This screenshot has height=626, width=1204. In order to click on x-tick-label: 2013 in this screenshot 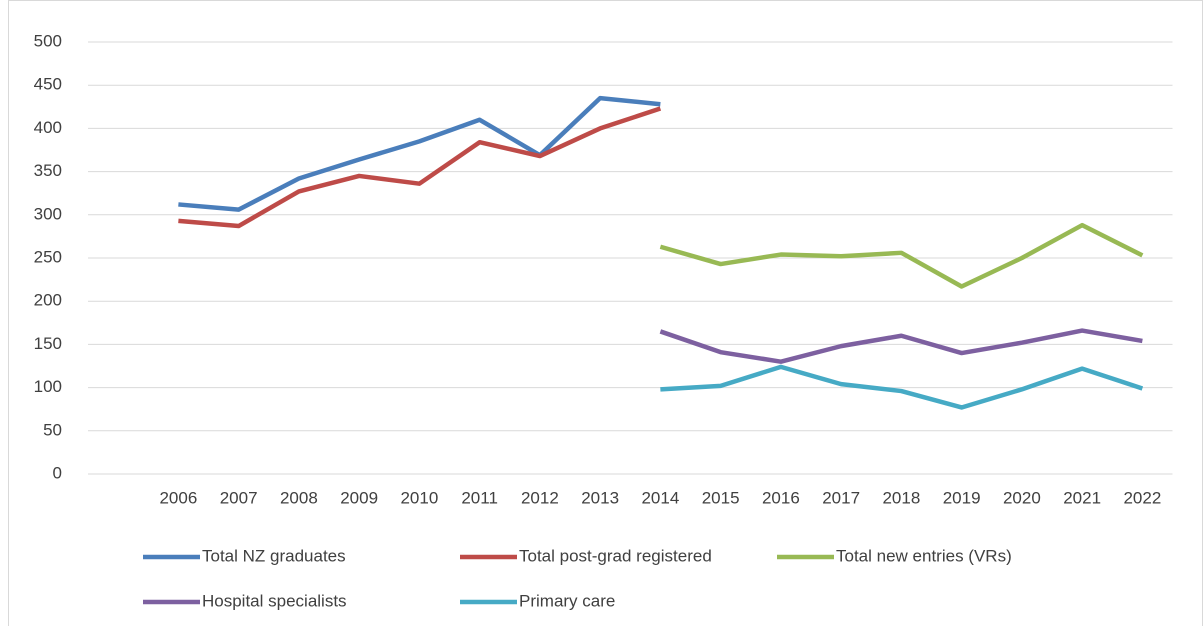, I will do `click(600, 497)`.